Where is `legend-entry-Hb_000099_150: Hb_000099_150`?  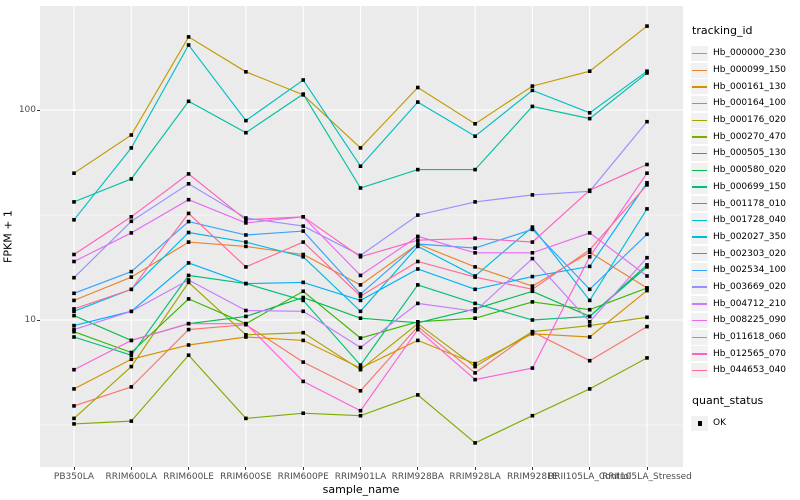
legend-entry-Hb_000099_150: Hb_000099_150 is located at coordinates (745, 70).